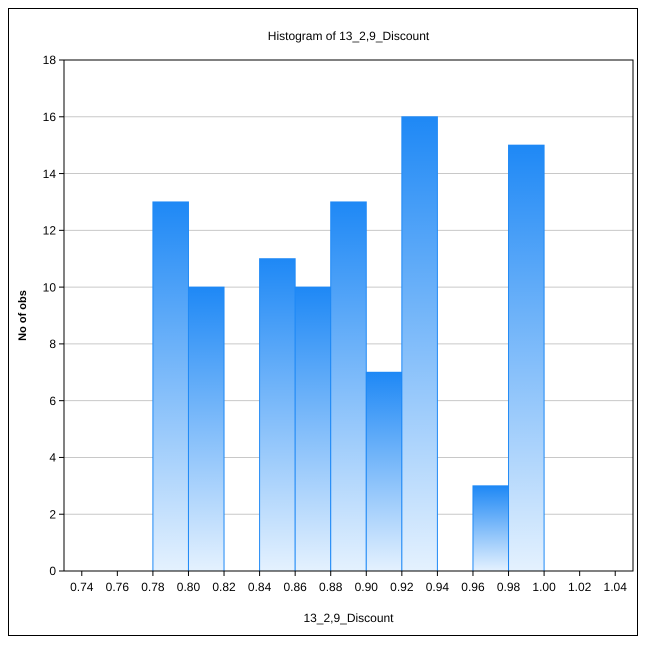 The width and height of the screenshot is (648, 646). What do you see at coordinates (508, 587) in the screenshot?
I see `x-tick-label: 0.98` at bounding box center [508, 587].